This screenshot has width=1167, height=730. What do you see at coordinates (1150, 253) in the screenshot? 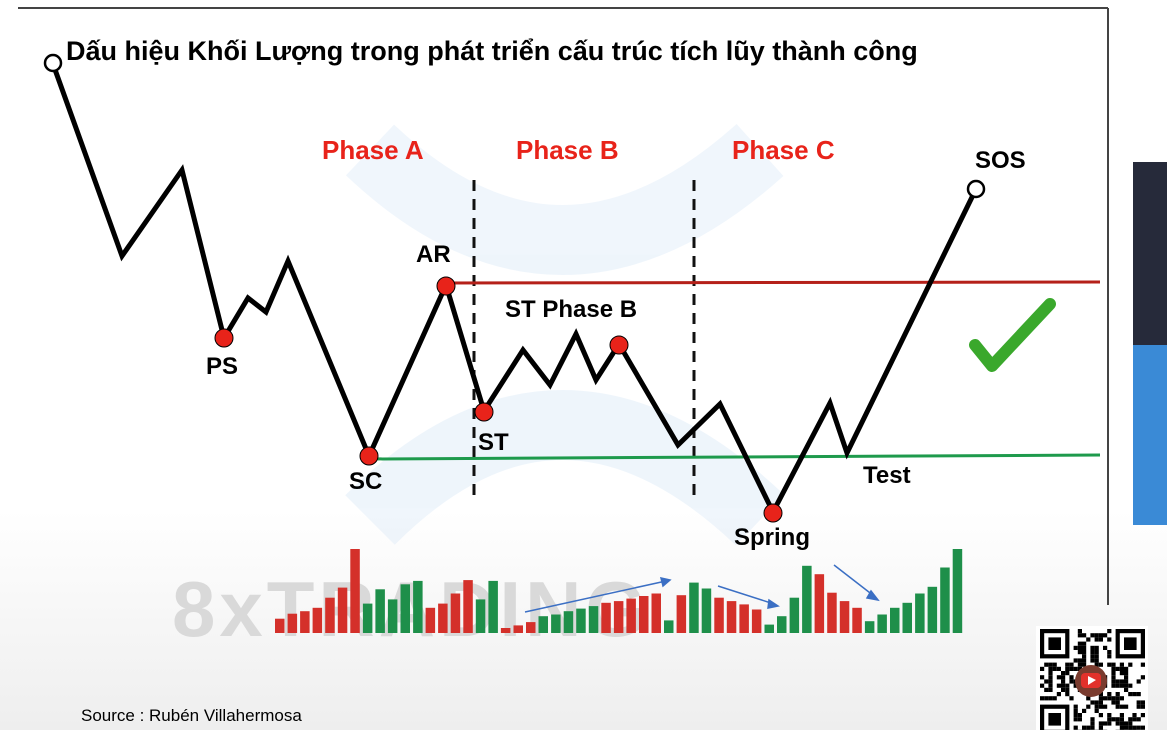
I see `side-dark-panel` at bounding box center [1150, 253].